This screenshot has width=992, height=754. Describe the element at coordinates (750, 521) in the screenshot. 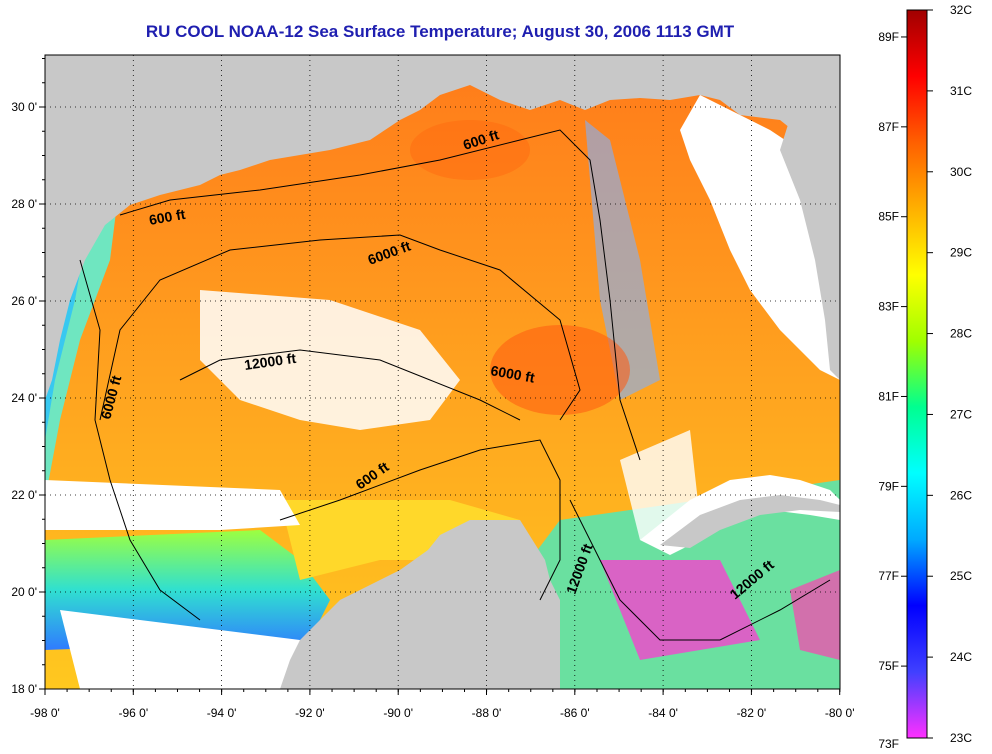

I see `land-cuba` at that location.